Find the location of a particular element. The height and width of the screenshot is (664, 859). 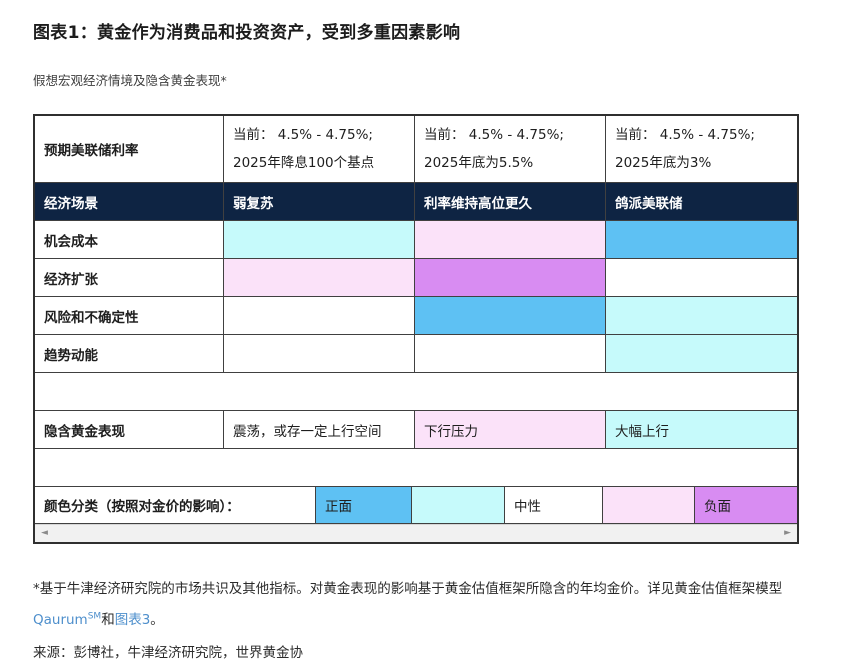

figure-title: 图表1：黄金作为消费品和投资资产，受到多重因素影响 is located at coordinates (247, 33).